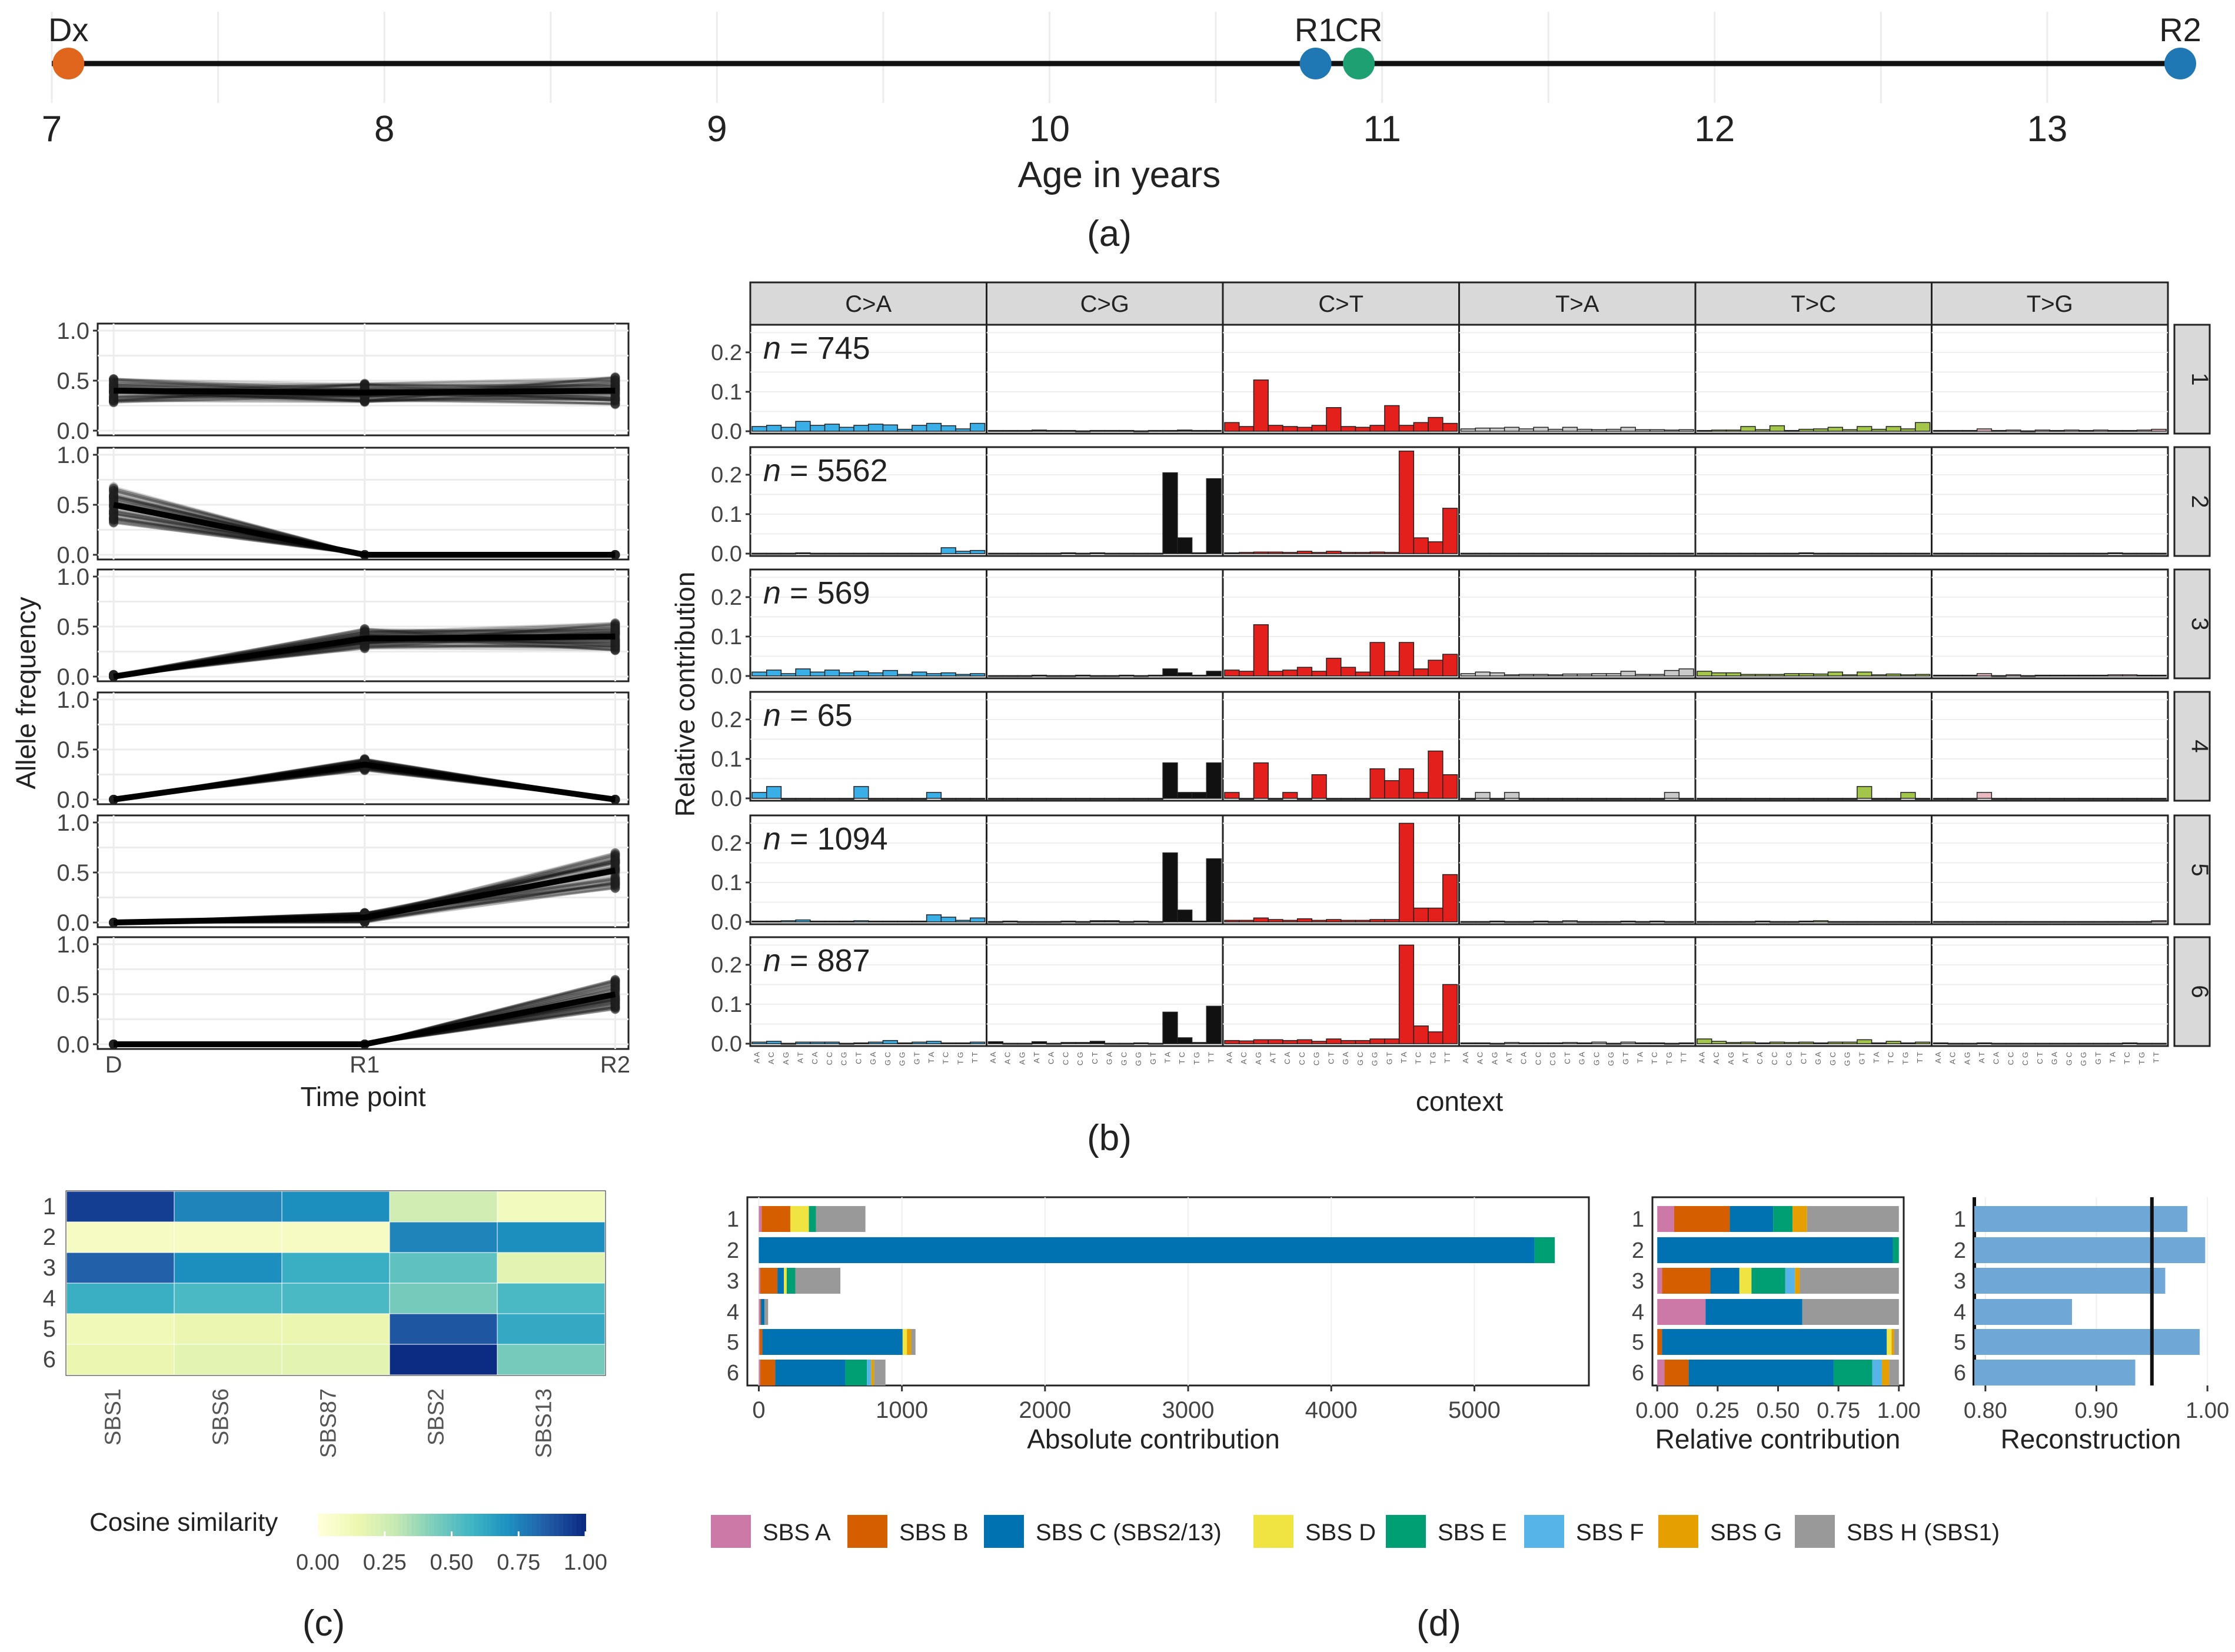 The width and height of the screenshot is (2235, 1652). What do you see at coordinates (1105, 303) in the screenshot?
I see `profile-facet-strip` at bounding box center [1105, 303].